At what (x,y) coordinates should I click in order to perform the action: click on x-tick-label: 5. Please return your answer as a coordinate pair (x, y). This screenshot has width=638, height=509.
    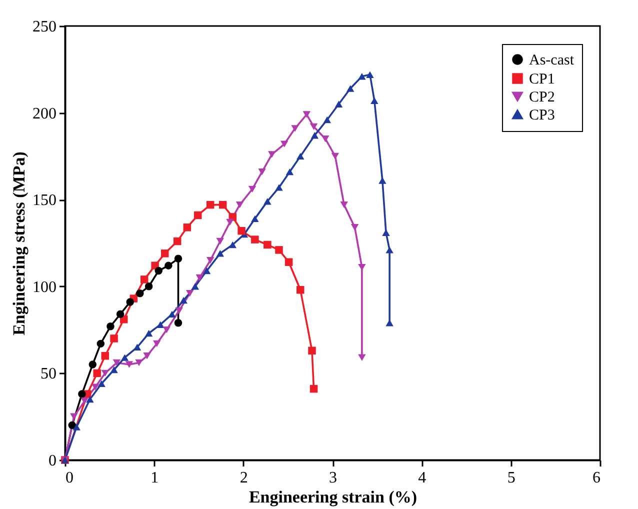
    Looking at the image, I should click on (511, 478).